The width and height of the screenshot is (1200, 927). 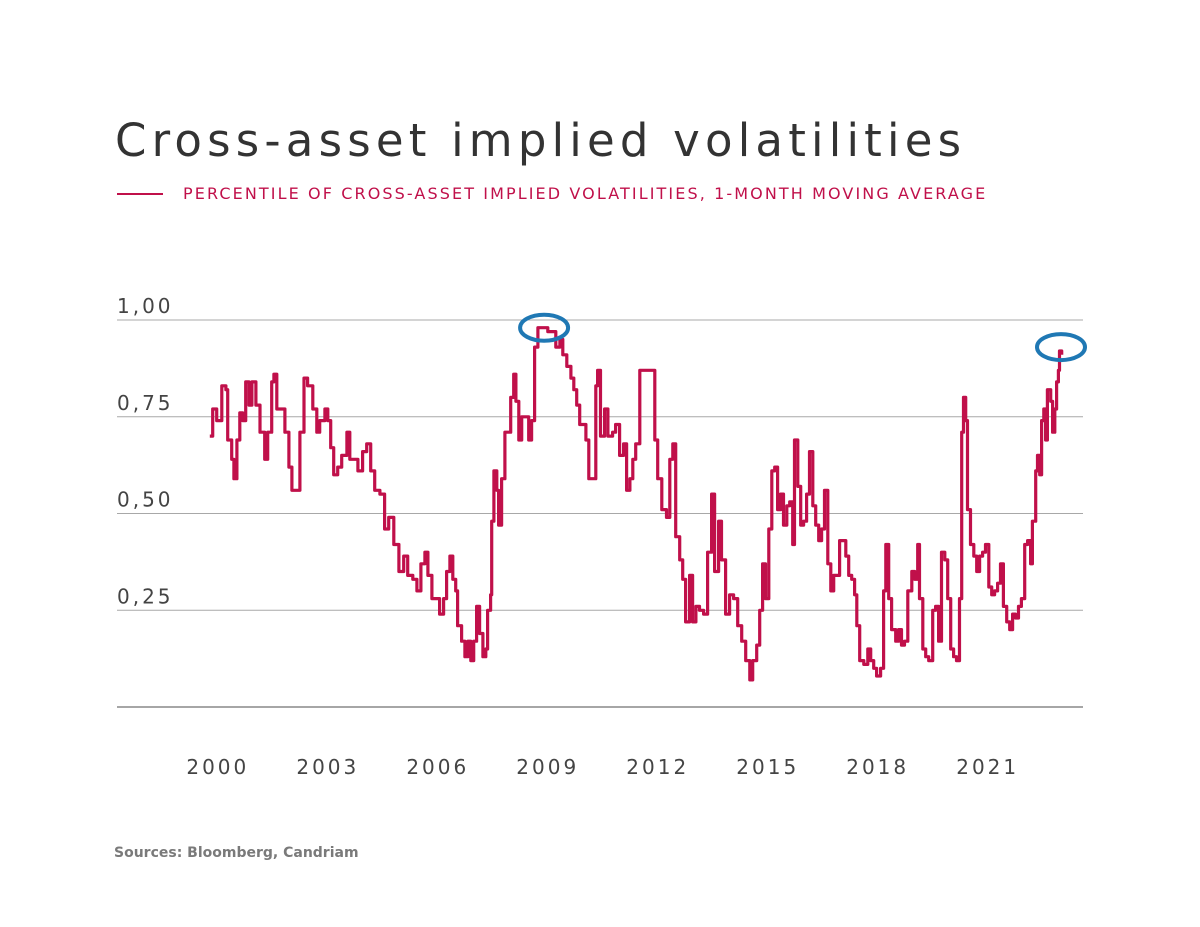 I want to click on source-note: Sources: Bloomberg, Candriam, so click(x=236, y=853).